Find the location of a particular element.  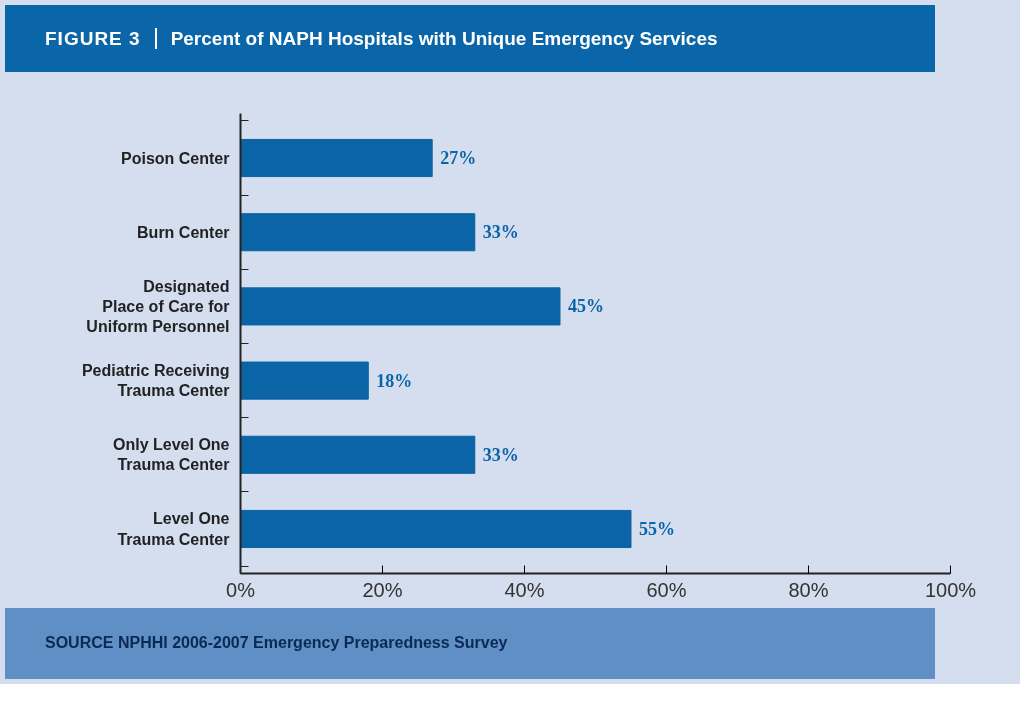

x-tick-label: 60% is located at coordinates (666, 589).